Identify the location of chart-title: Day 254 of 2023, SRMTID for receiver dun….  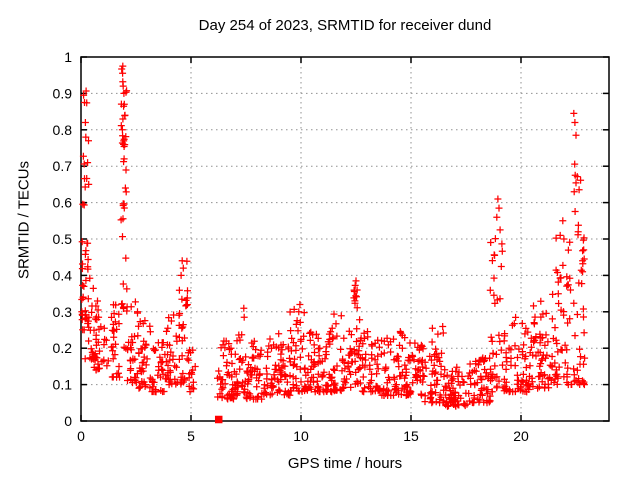
(345, 25).